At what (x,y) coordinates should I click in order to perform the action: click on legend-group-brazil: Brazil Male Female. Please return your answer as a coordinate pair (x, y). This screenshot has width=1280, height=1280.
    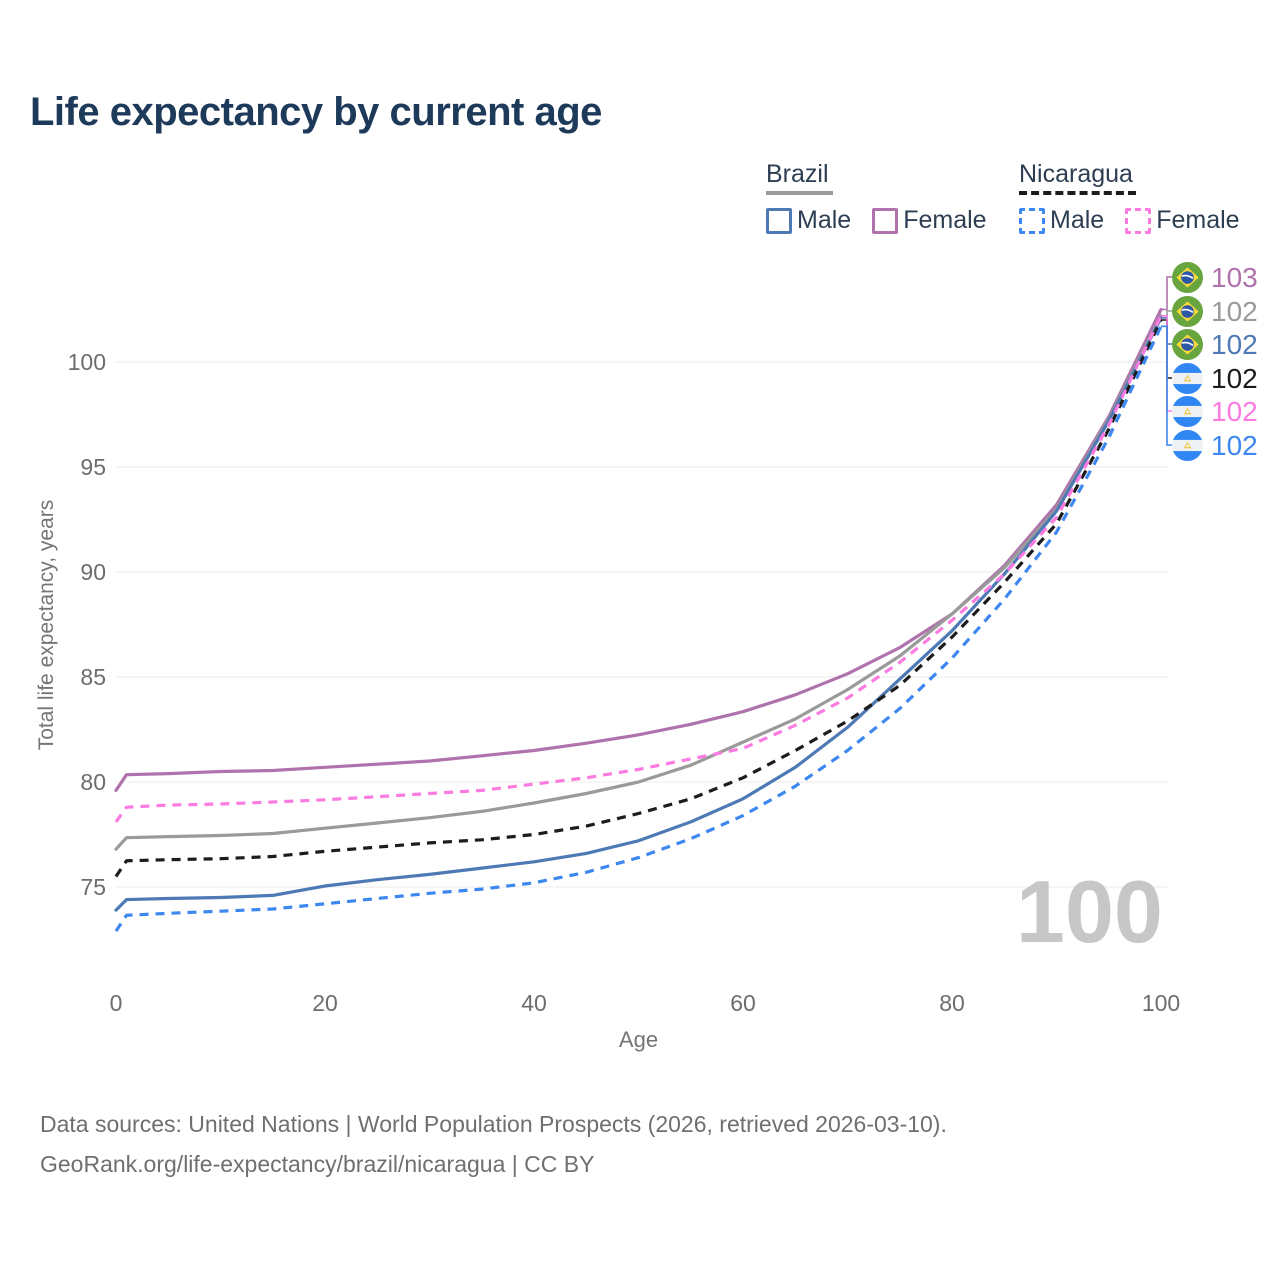
    Looking at the image, I should click on (876, 198).